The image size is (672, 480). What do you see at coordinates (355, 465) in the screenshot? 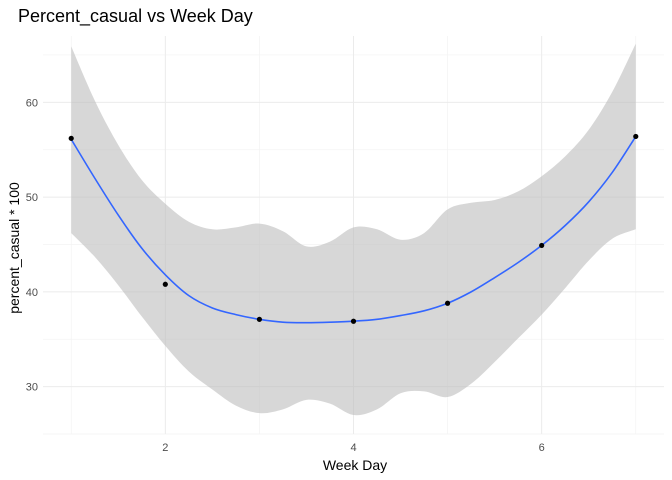
I see `x-axis-title: Week Day` at bounding box center [355, 465].